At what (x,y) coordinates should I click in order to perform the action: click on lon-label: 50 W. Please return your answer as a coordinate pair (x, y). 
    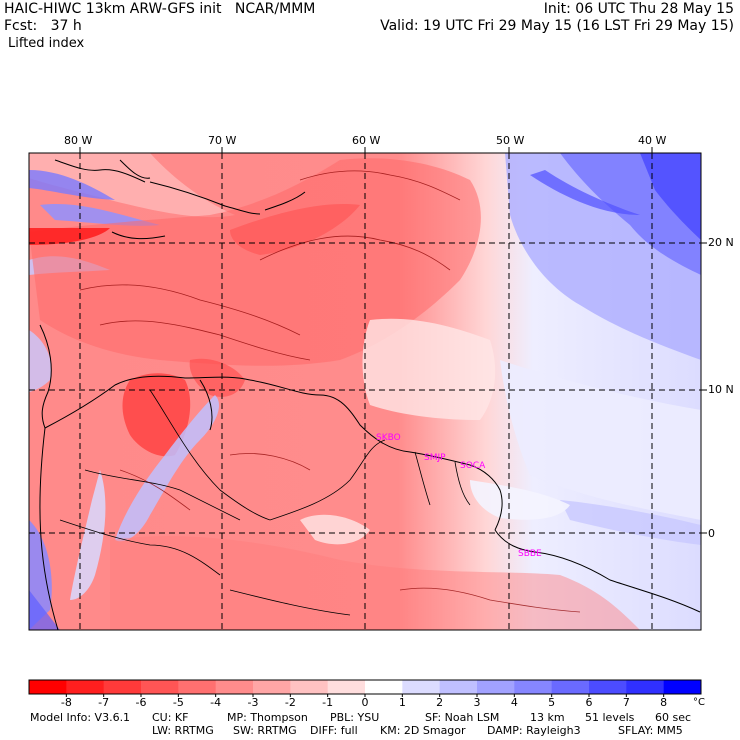
    Looking at the image, I should click on (510, 140).